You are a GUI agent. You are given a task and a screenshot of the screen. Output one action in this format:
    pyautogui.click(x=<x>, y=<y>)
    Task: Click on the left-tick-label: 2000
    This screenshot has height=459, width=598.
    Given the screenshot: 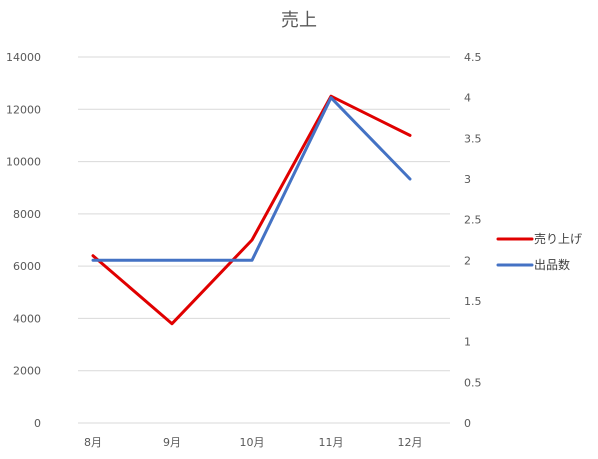 What is the action you would take?
    pyautogui.click(x=27, y=371)
    